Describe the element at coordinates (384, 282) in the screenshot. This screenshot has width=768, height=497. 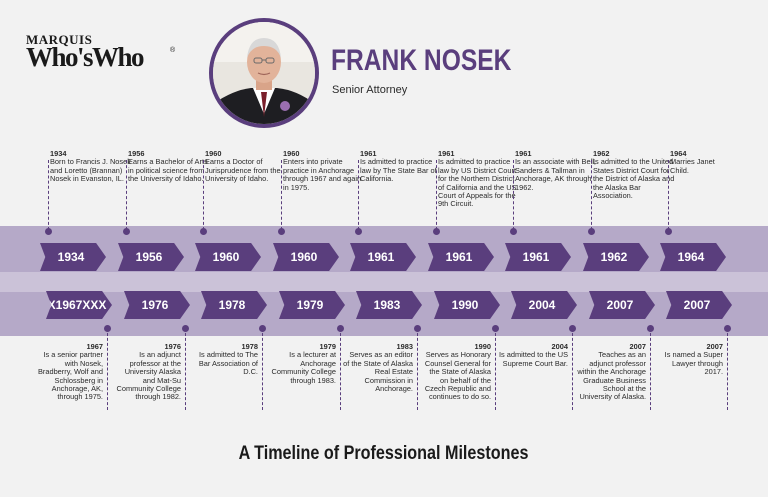
I see `timeline-band-center` at that location.